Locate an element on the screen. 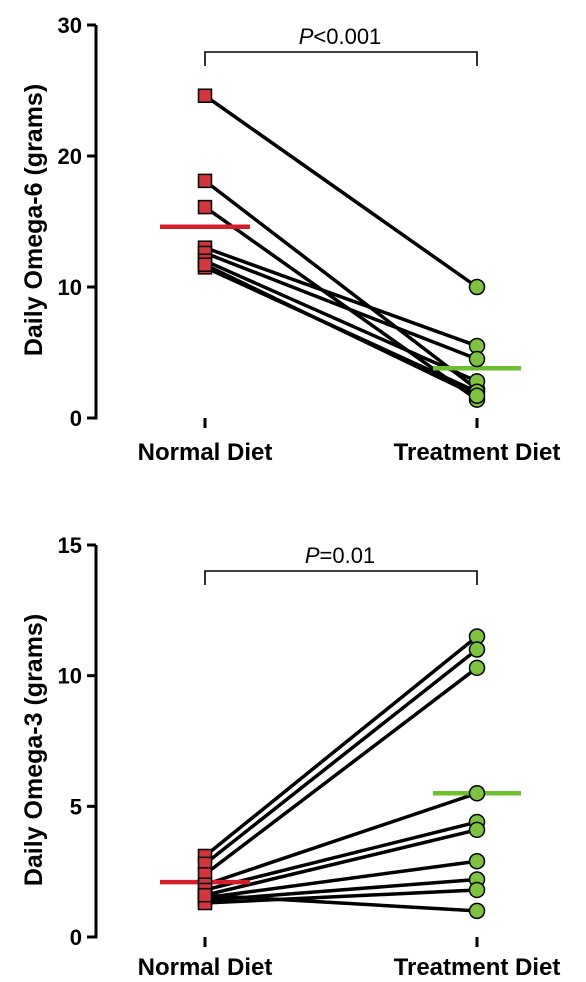 The width and height of the screenshot is (586, 982). y-tick-label: 5 is located at coordinates (76, 806).